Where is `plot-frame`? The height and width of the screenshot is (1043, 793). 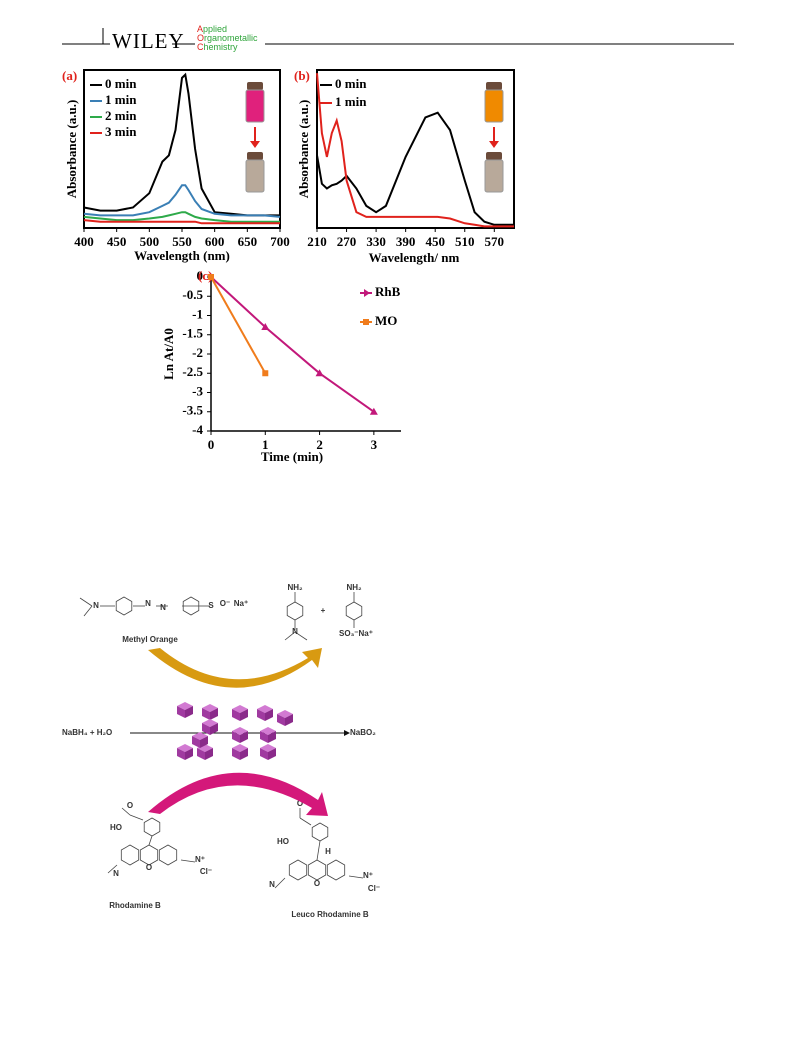 plot-frame is located at coordinates (415, 149).